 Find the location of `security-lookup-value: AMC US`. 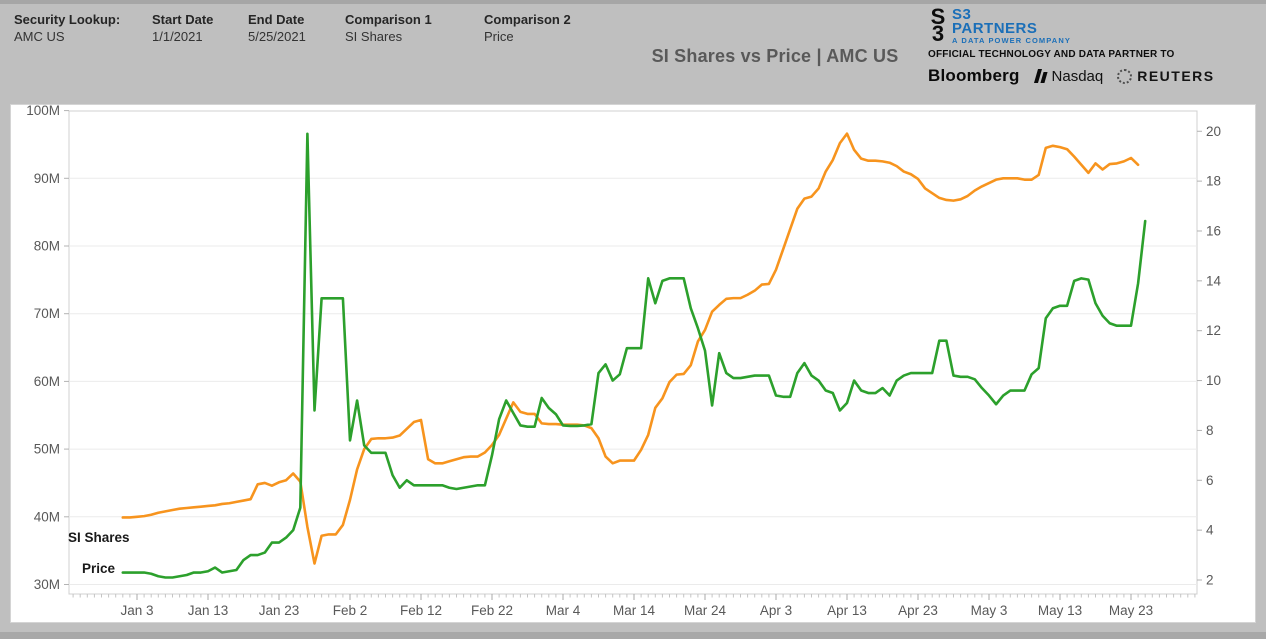

security-lookup-value: AMC US is located at coordinates (39, 36).